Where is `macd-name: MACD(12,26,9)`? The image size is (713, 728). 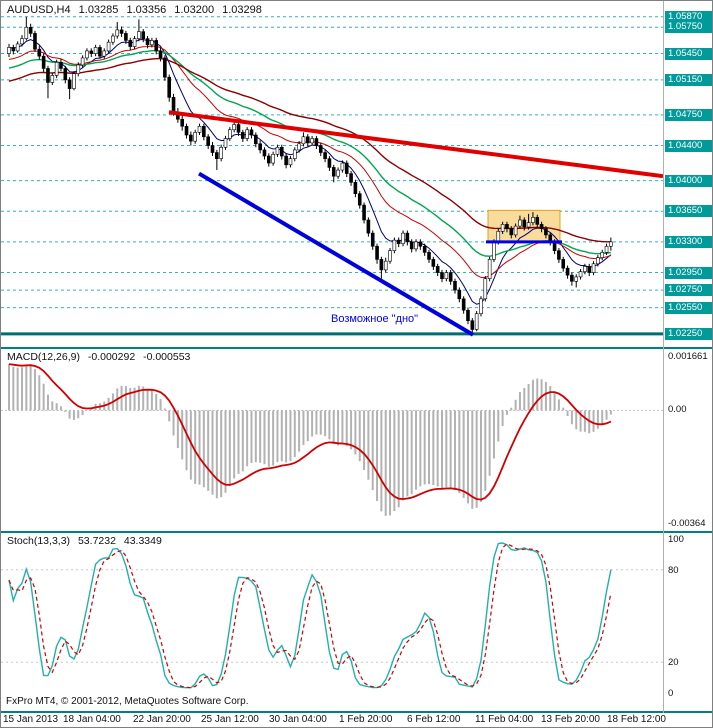
macd-name: MACD(12,26,9) is located at coordinates (43, 357).